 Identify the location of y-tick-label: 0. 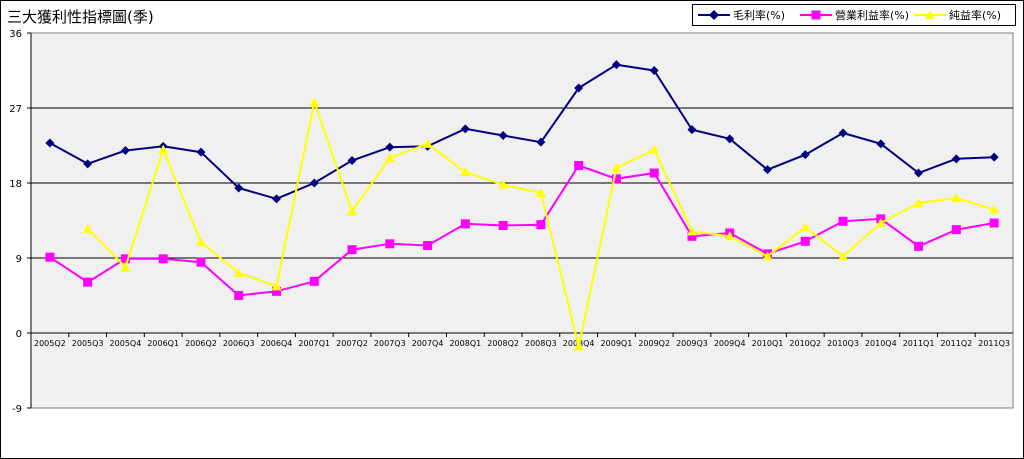
(19, 334).